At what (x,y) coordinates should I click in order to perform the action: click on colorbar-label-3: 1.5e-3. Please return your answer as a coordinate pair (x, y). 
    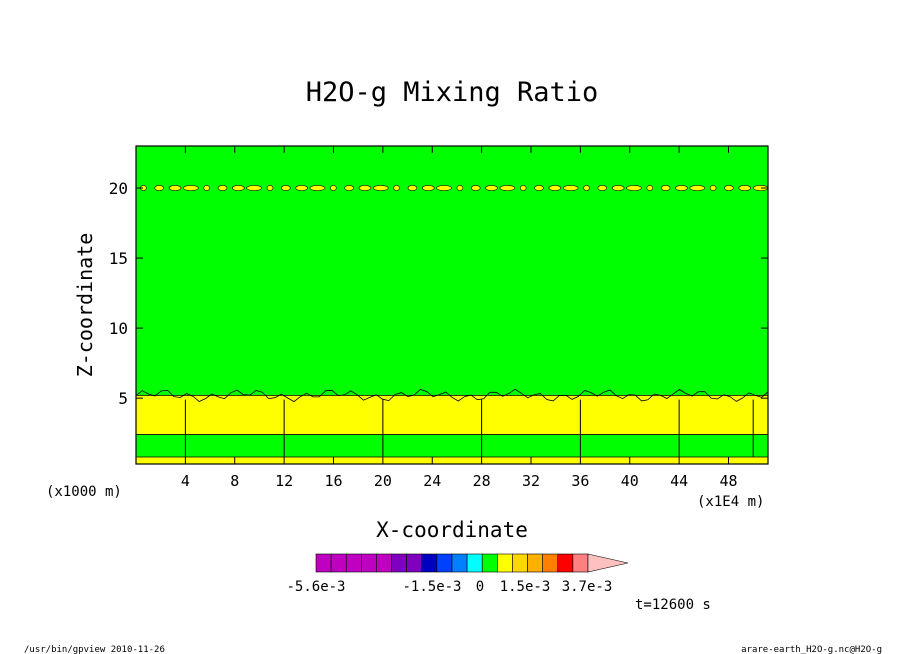
    Looking at the image, I should click on (525, 587).